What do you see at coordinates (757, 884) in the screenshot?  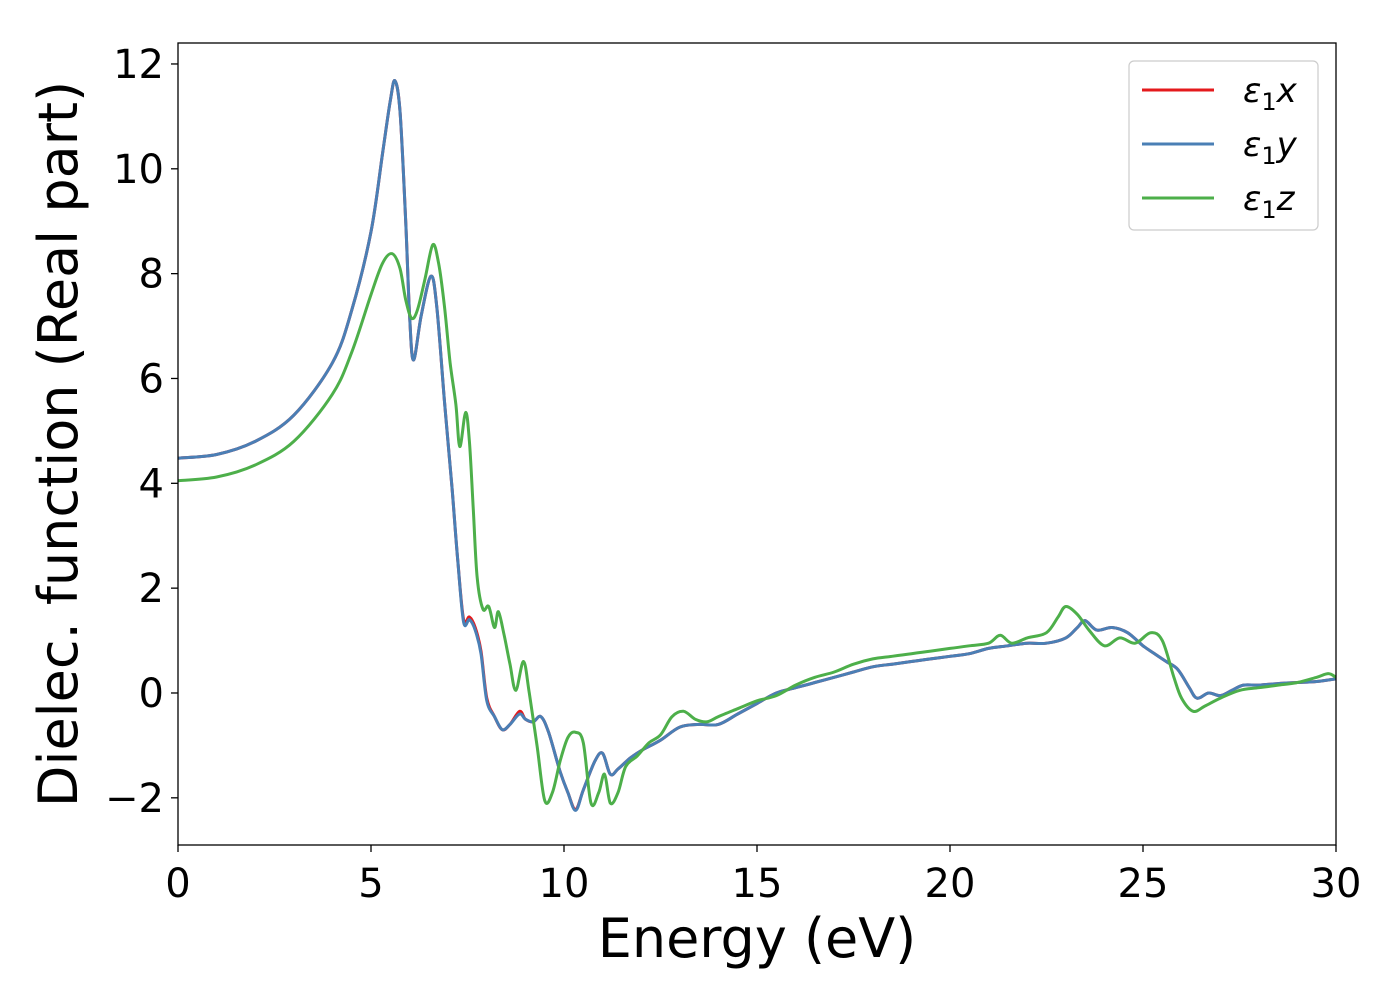 I see `x-tick-label: 15` at bounding box center [757, 884].